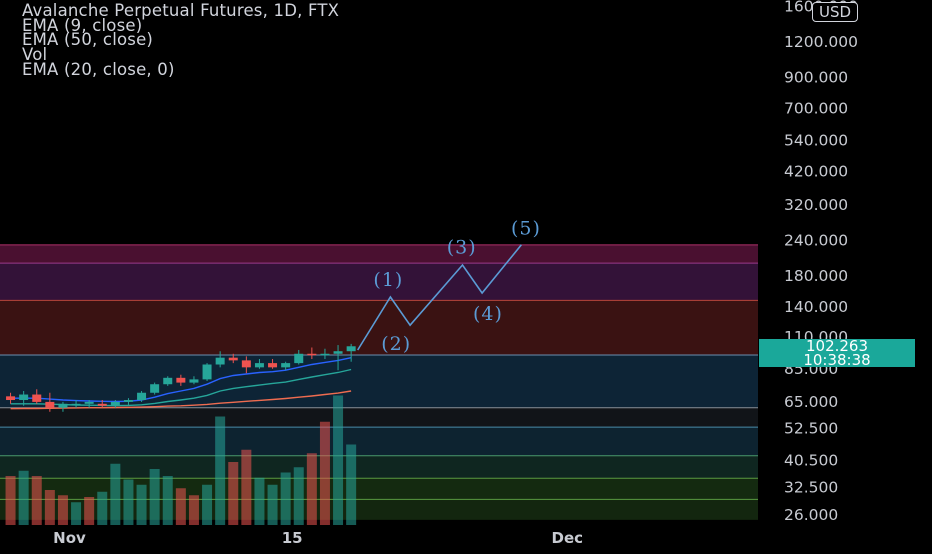 The image size is (932, 554). I want to click on time-tick-label: Nov, so click(69, 538).